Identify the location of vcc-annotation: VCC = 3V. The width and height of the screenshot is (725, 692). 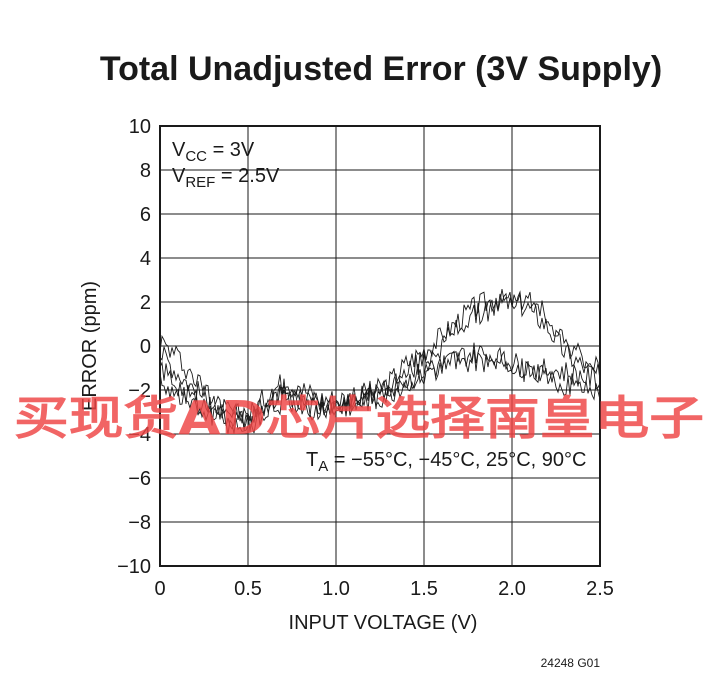
(213, 152).